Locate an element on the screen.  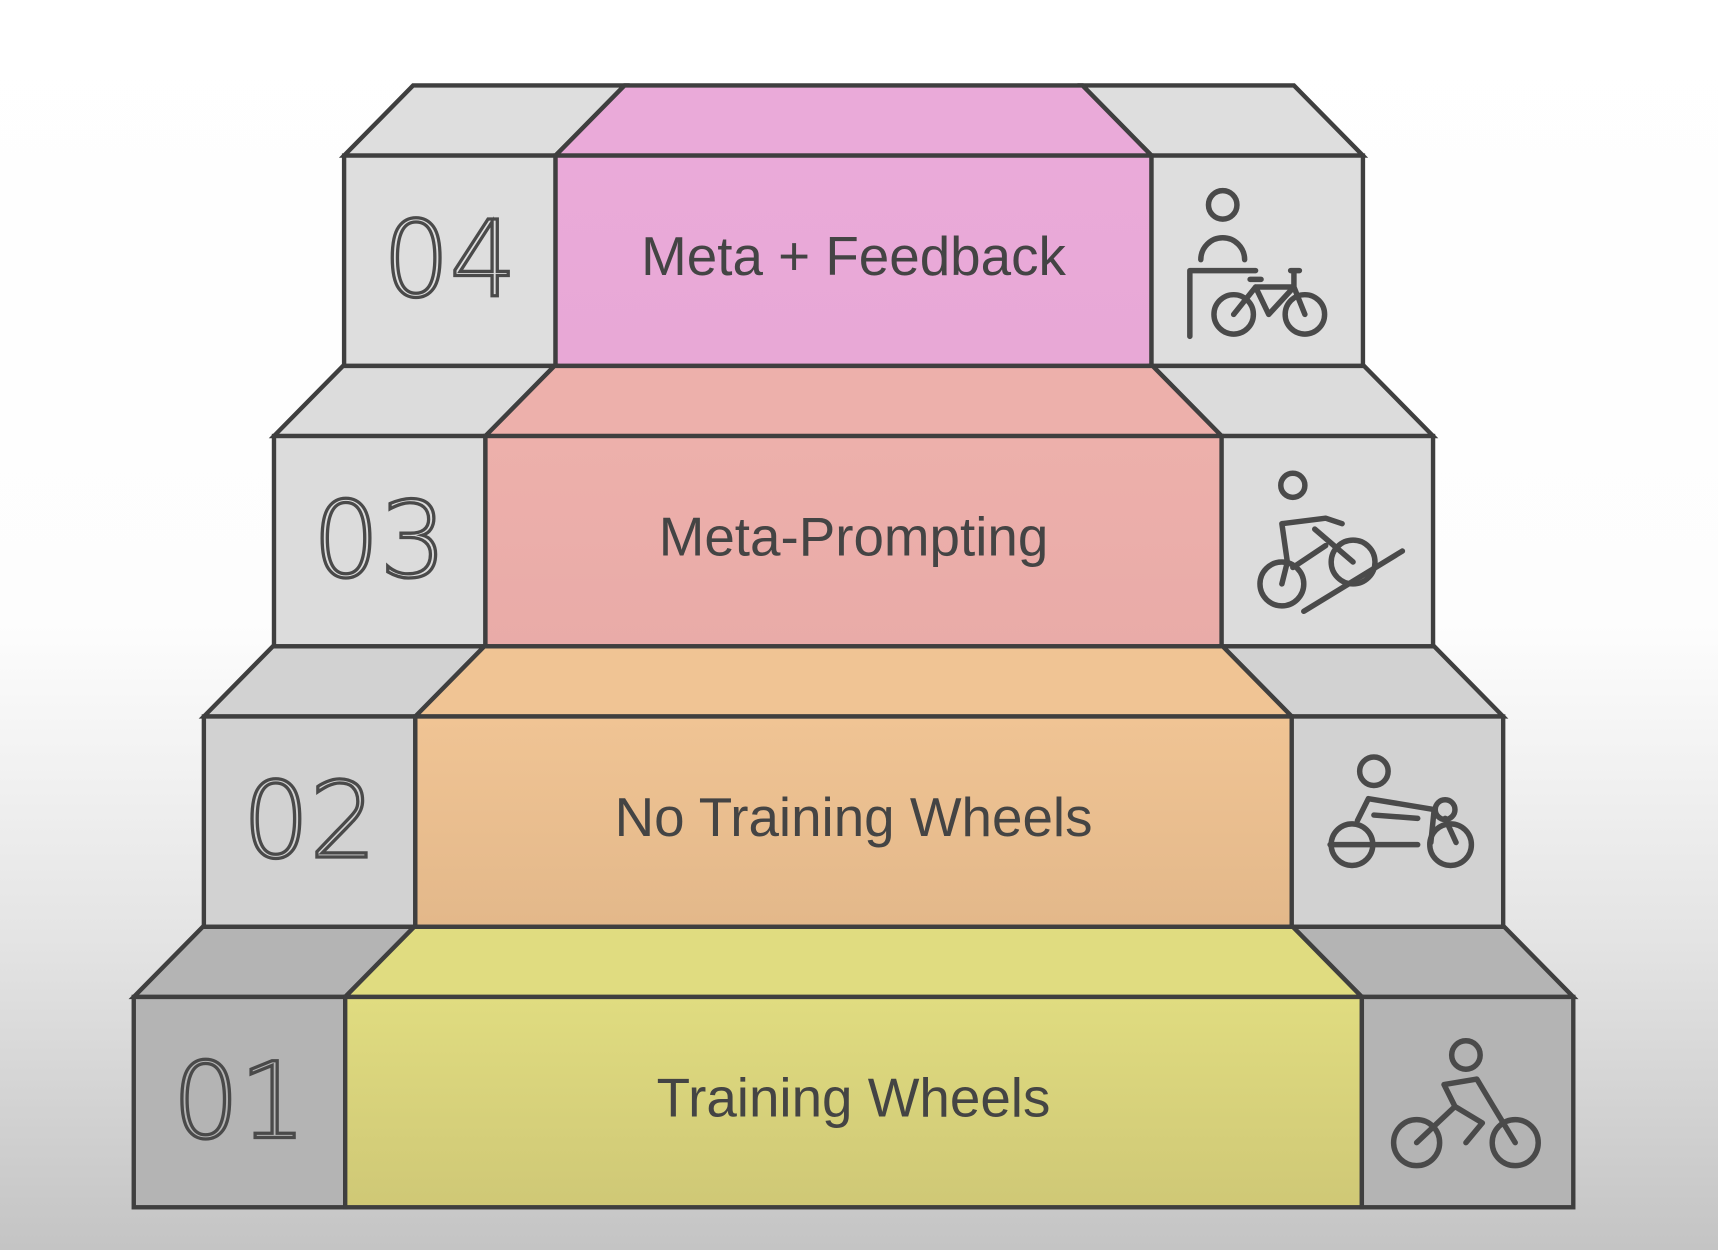
step-number: 01 is located at coordinates (240, 1100).